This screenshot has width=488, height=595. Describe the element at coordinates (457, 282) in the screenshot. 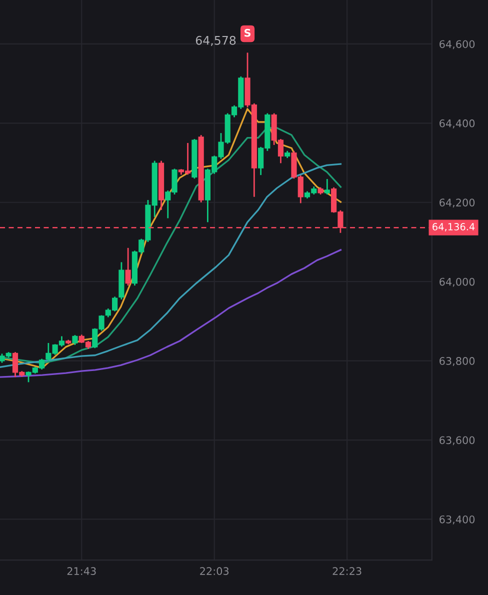

I see `y-tick-label: 64,000` at that location.